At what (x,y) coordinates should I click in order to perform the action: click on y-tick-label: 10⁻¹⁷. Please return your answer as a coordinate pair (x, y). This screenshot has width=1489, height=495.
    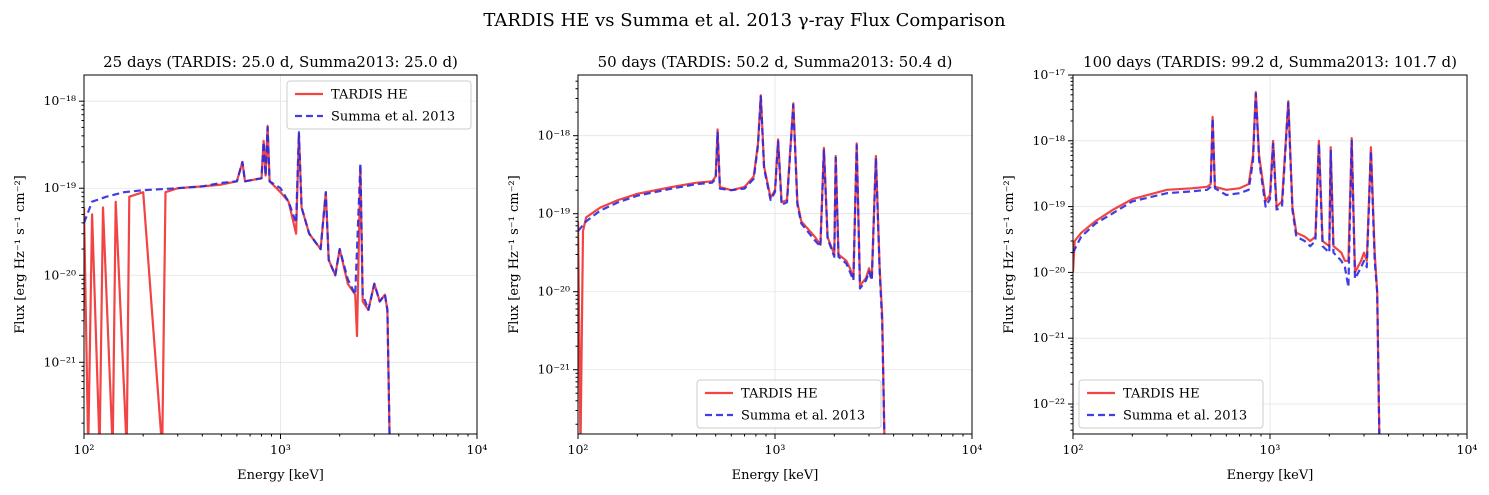
    Looking at the image, I should click on (1048, 74).